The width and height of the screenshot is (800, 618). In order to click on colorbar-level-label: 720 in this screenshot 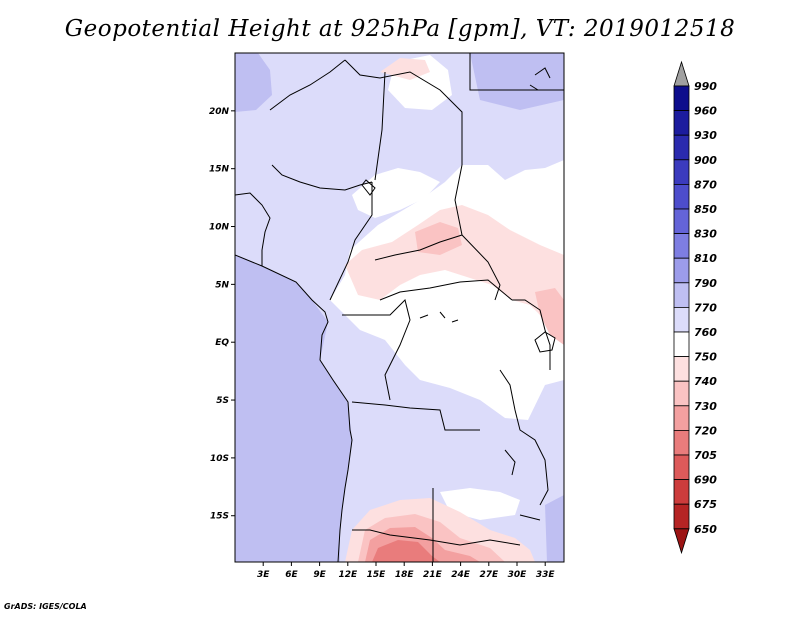, I will do `click(705, 430)`.